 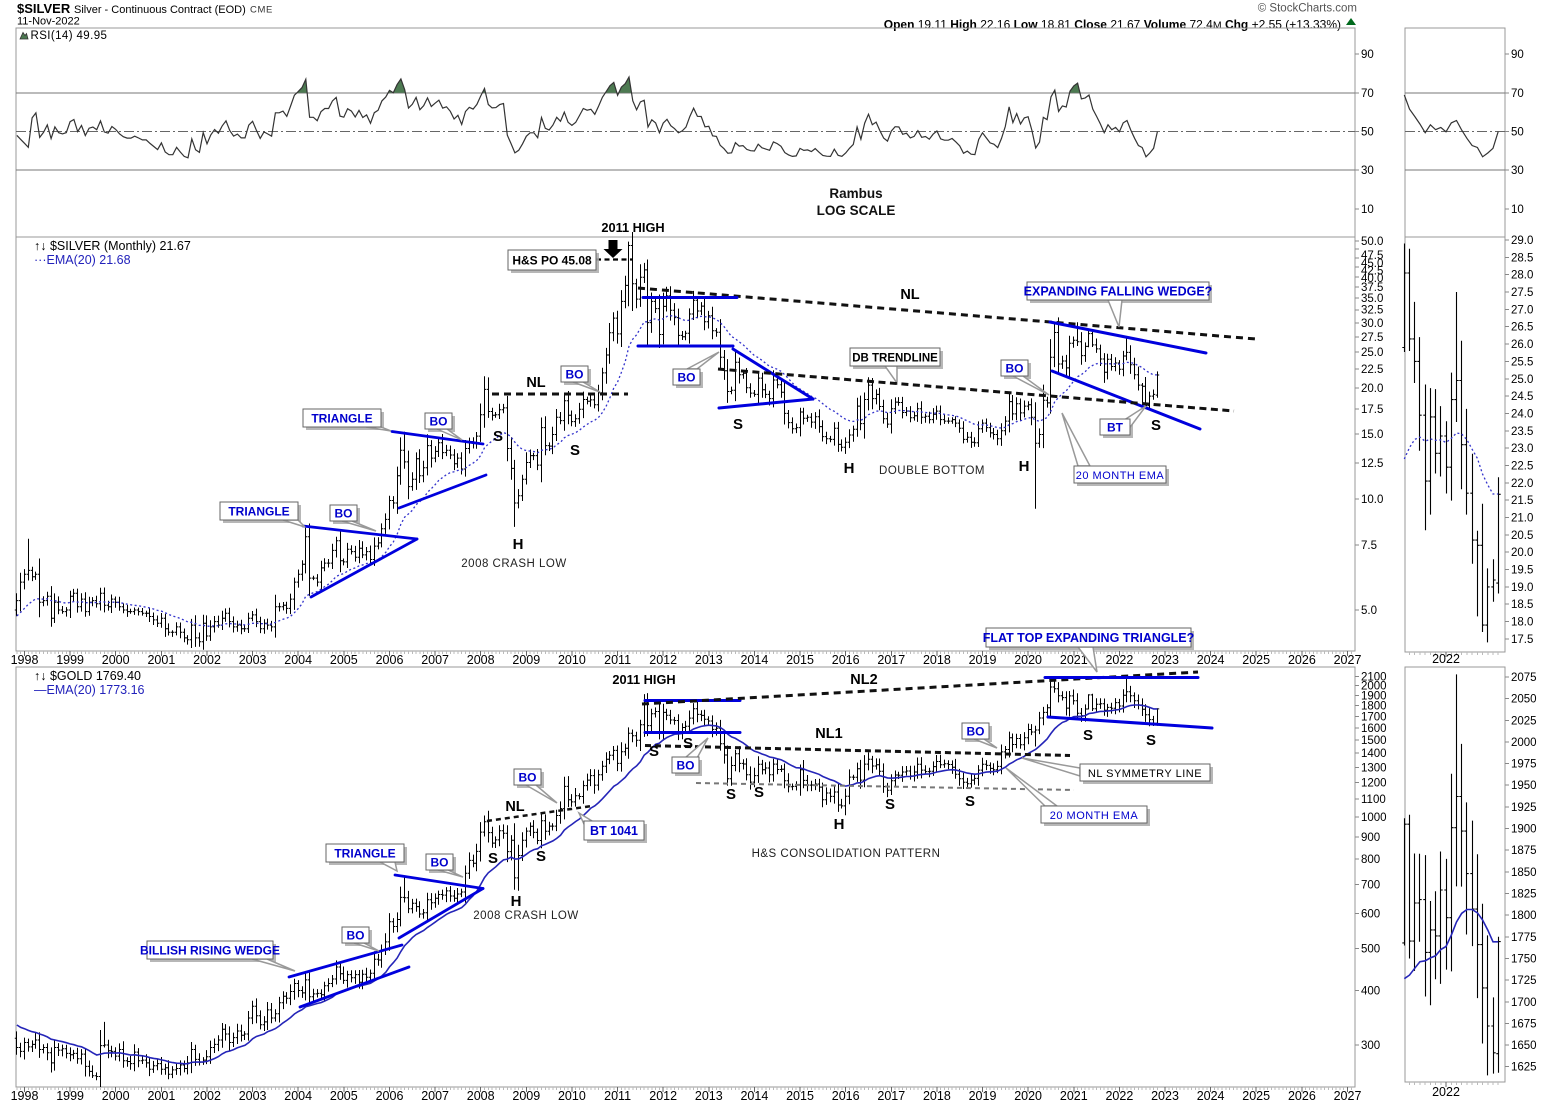 What do you see at coordinates (1524, 895) in the screenshot?
I see `svg-text: 1825` at bounding box center [1524, 895].